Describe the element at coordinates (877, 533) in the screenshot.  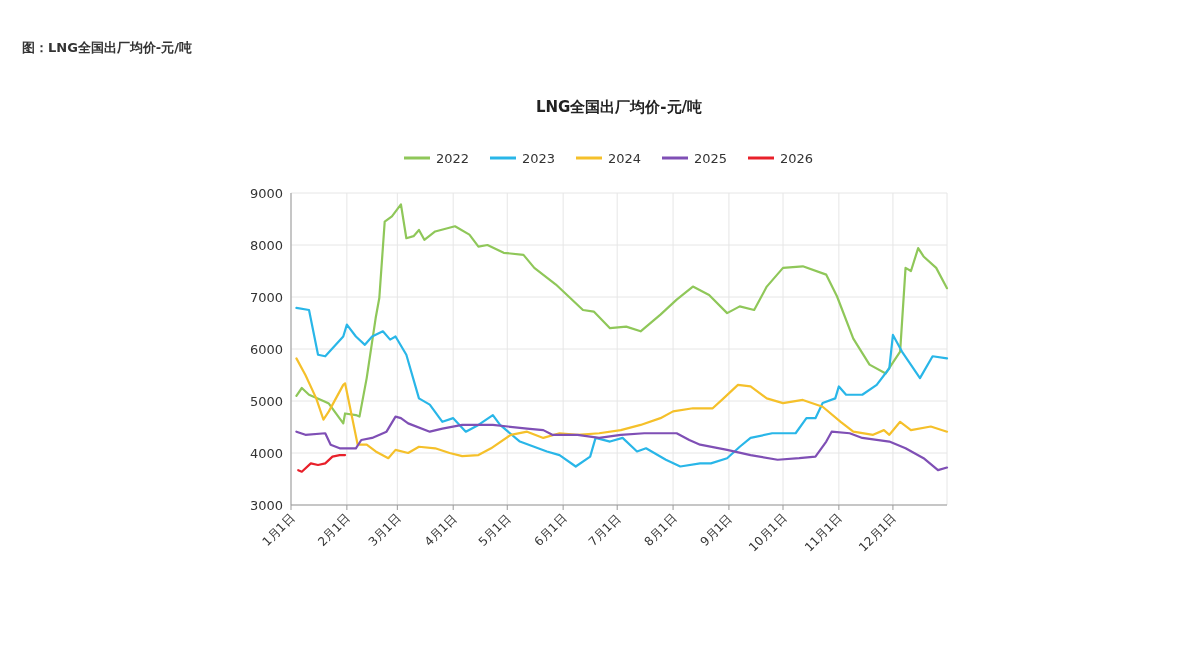
I see `x-tick-label: 12月1日` at that location.